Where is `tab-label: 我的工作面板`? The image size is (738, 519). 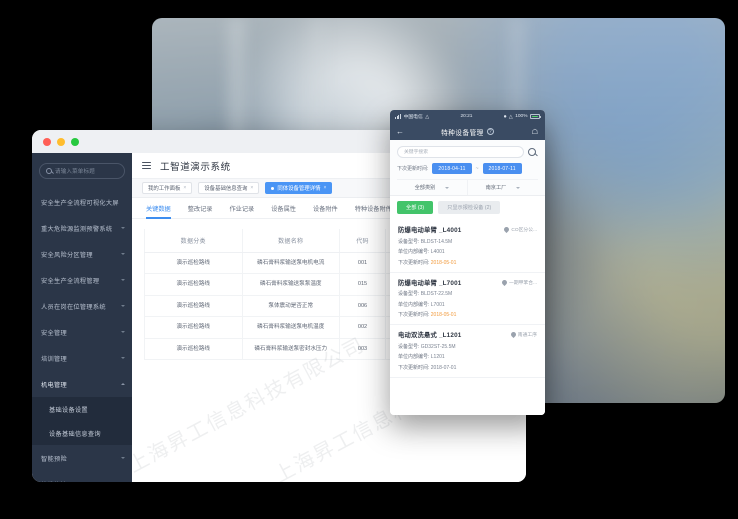 tab-label: 我的工作面板 is located at coordinates (164, 189).